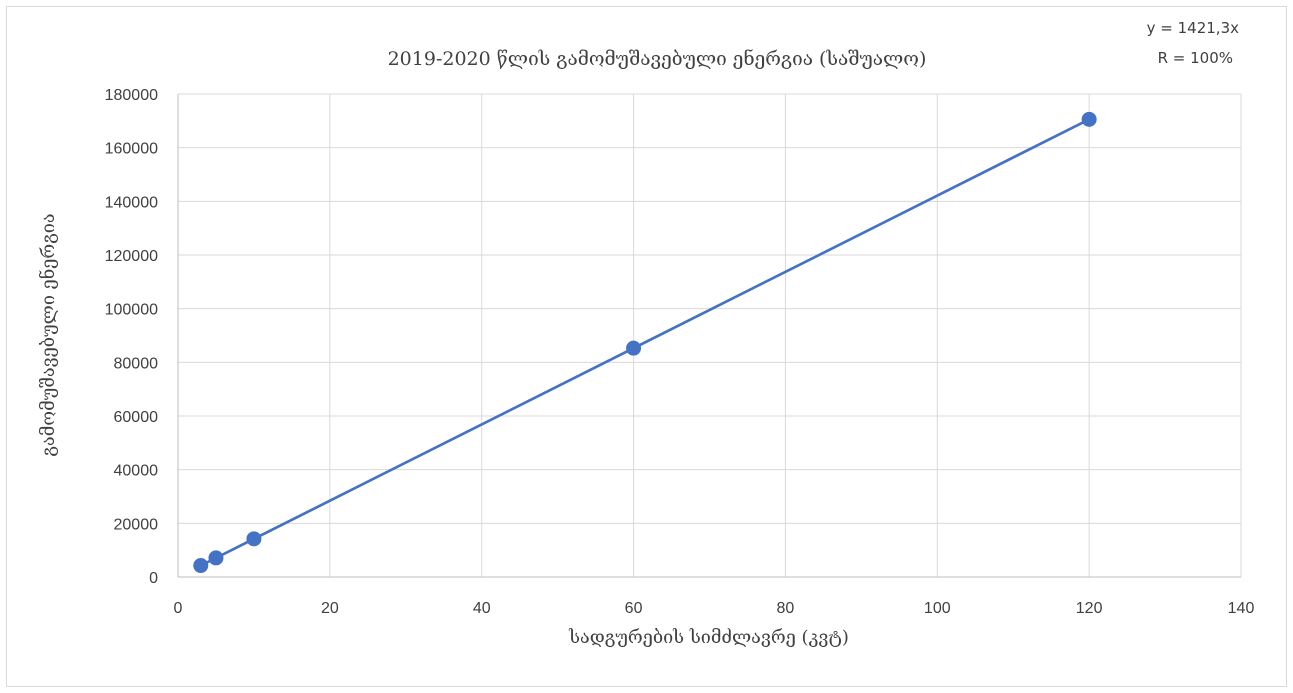 This screenshot has height=693, width=1293. What do you see at coordinates (131, 310) in the screenshot?
I see `y-tick-label: 100000` at bounding box center [131, 310].